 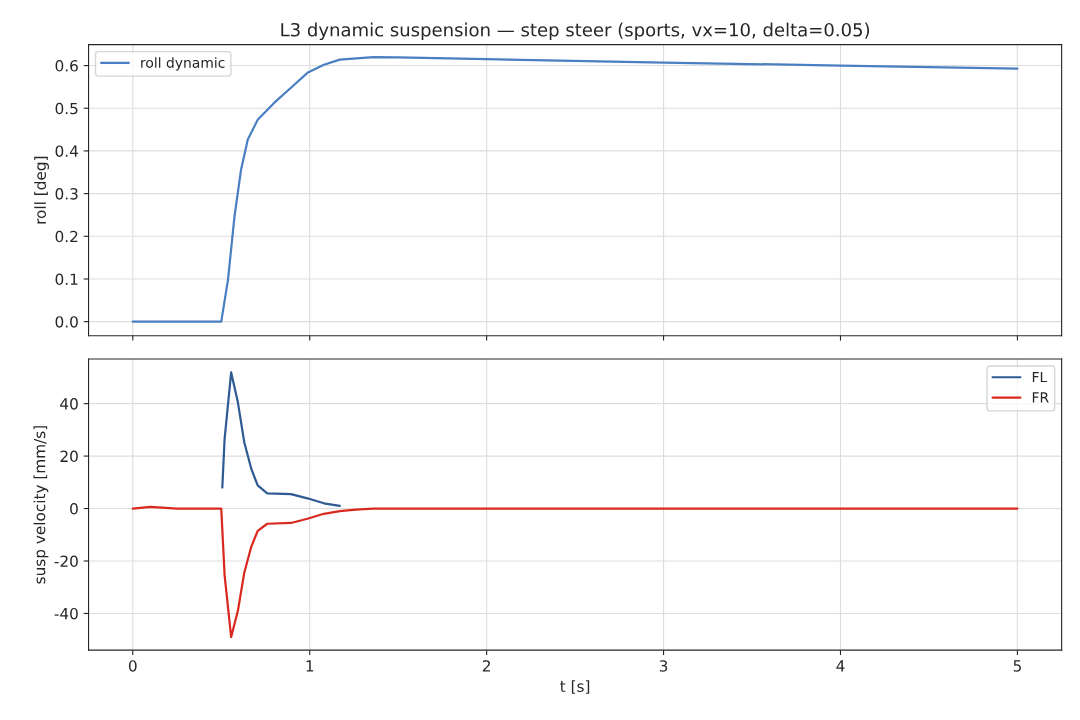 What do you see at coordinates (66, 613) in the screenshot?
I see `y-tick-label: -40` at bounding box center [66, 613].